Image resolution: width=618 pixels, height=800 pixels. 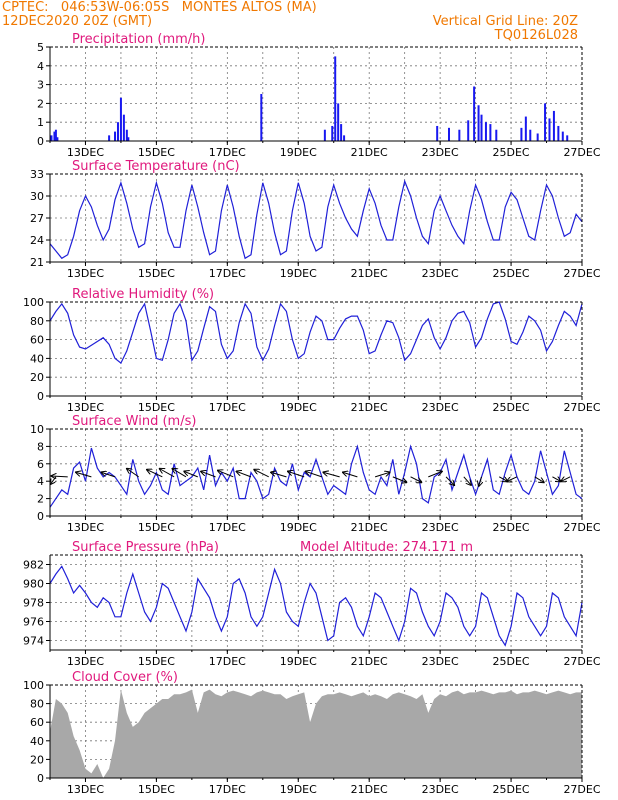 I want to click on wind-x-tick-label: 27DEC, so click(x=581, y=527).